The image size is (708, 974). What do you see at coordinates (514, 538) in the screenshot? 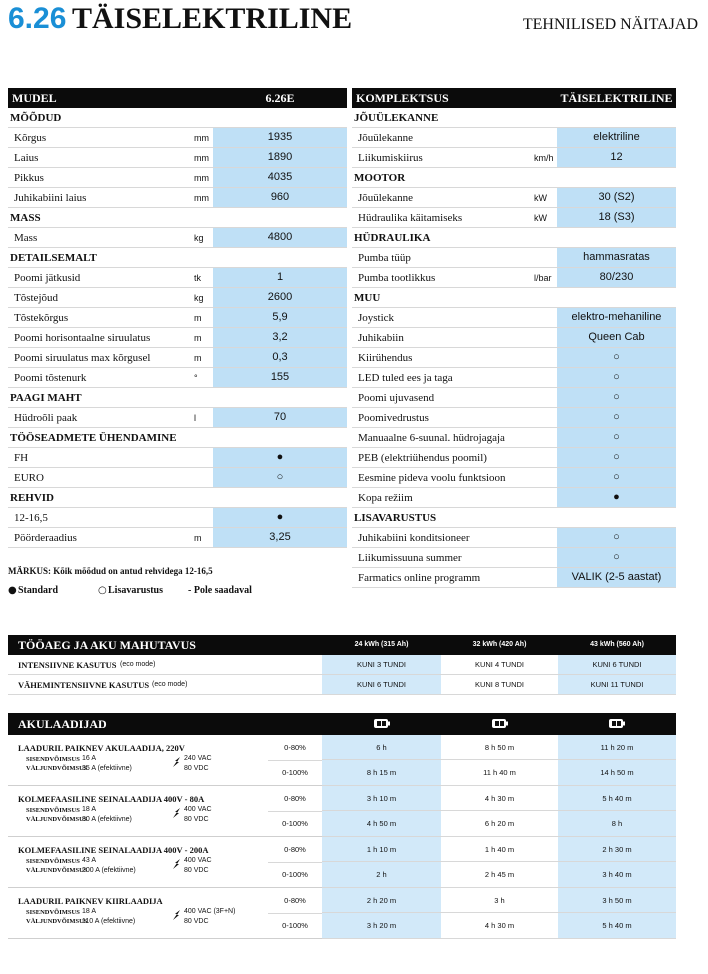
I see `spec-row: Juhikabiini konditsioneer ○` at bounding box center [514, 538].